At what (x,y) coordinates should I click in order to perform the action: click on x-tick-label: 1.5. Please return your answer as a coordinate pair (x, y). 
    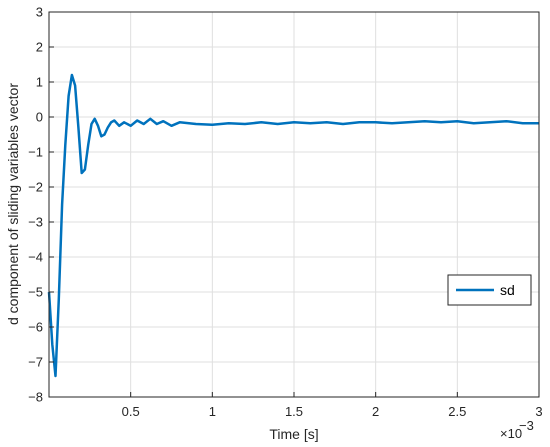
    Looking at the image, I should click on (294, 411).